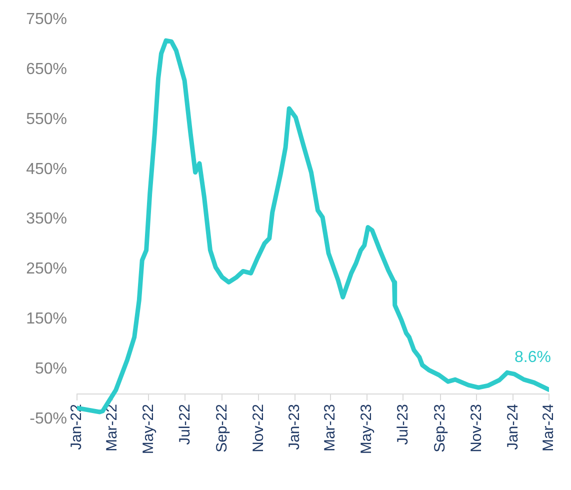  What do you see at coordinates (185, 424) in the screenshot?
I see `x-tick-label: Jul-22` at bounding box center [185, 424].